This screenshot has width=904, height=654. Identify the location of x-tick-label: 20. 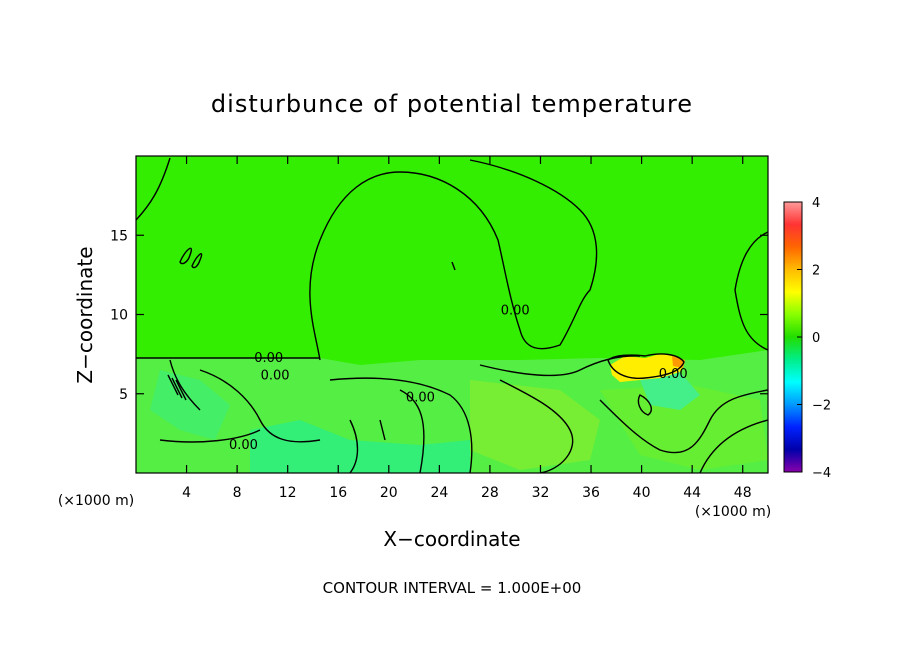
(389, 493).